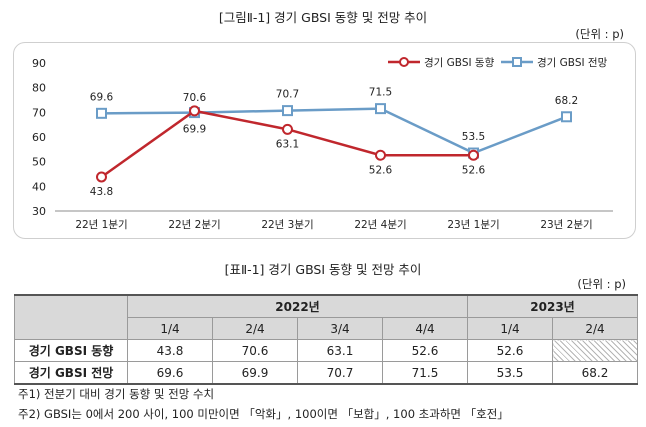  Describe the element at coordinates (473, 137) in the screenshot. I see `outlook-data-label: 53.5` at that location.